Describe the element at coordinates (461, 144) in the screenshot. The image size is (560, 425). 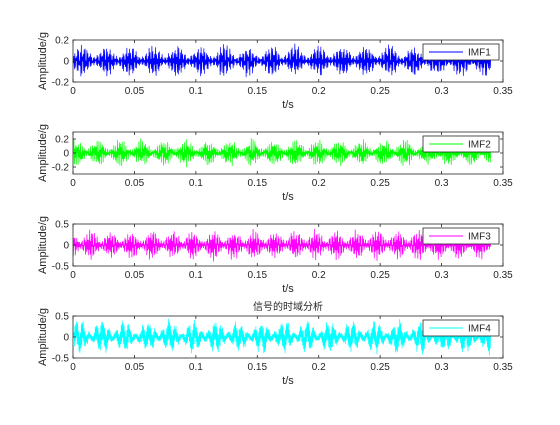
I see `legend: IMF2` at that location.